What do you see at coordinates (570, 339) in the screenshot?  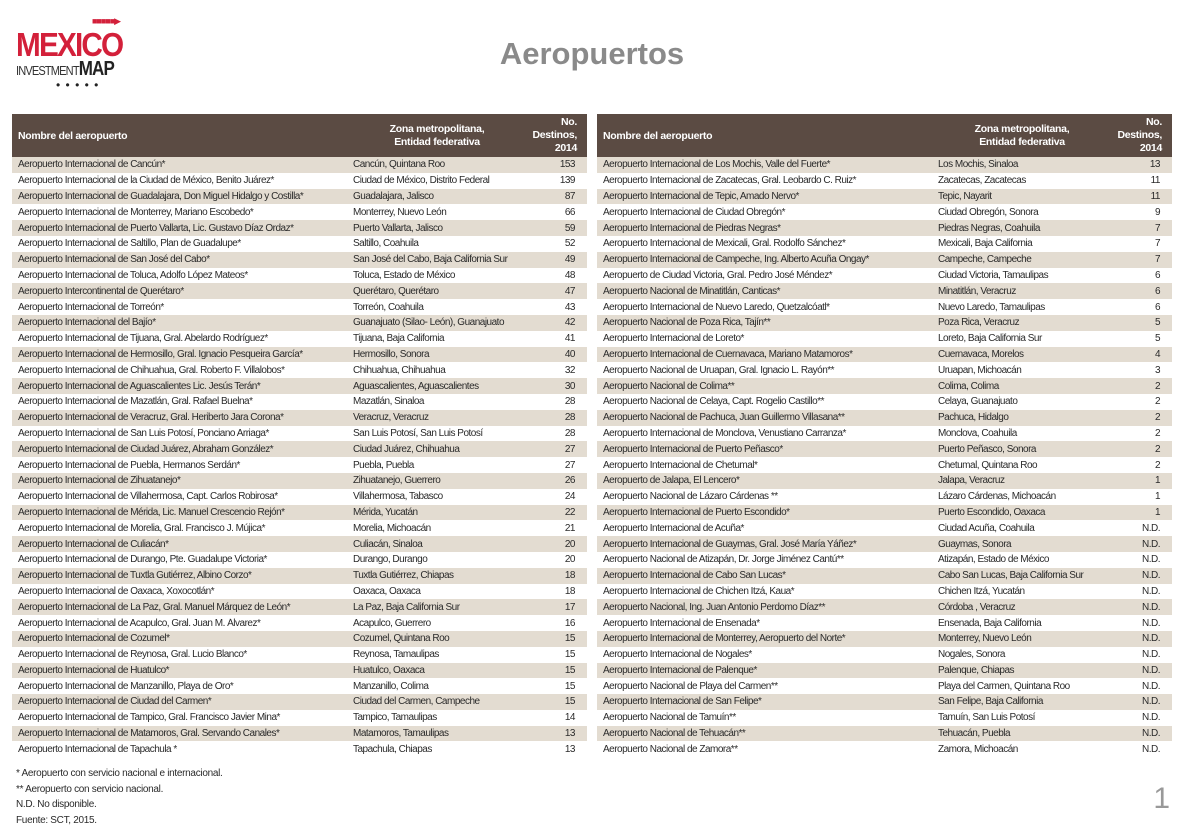 I see `destinations-count: 41` at bounding box center [570, 339].